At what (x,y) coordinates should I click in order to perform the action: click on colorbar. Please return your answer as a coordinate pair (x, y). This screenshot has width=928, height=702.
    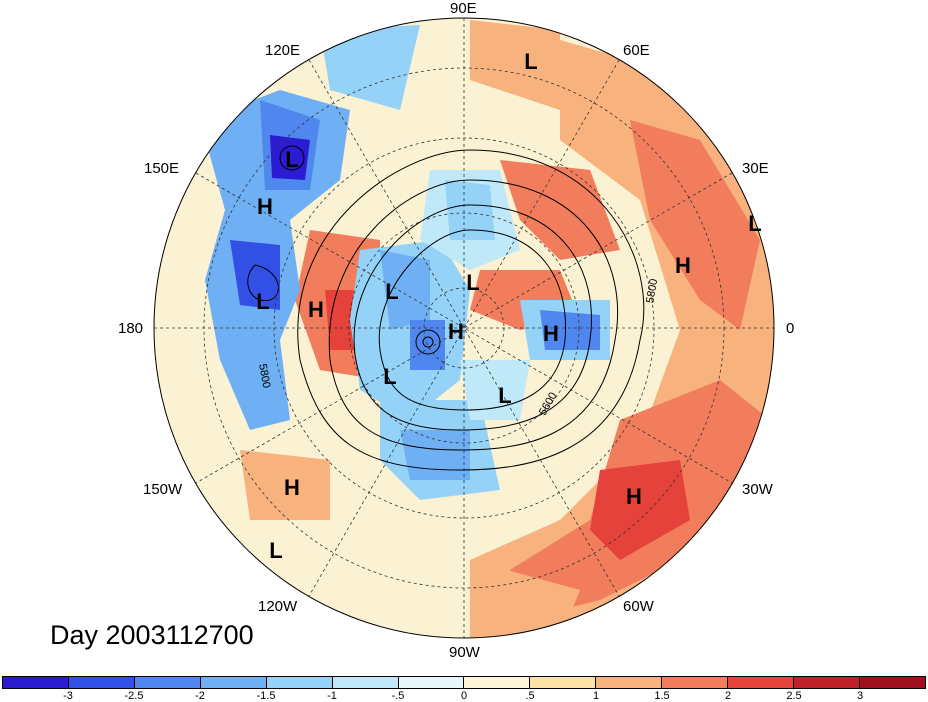
    Looking at the image, I should click on (464, 682).